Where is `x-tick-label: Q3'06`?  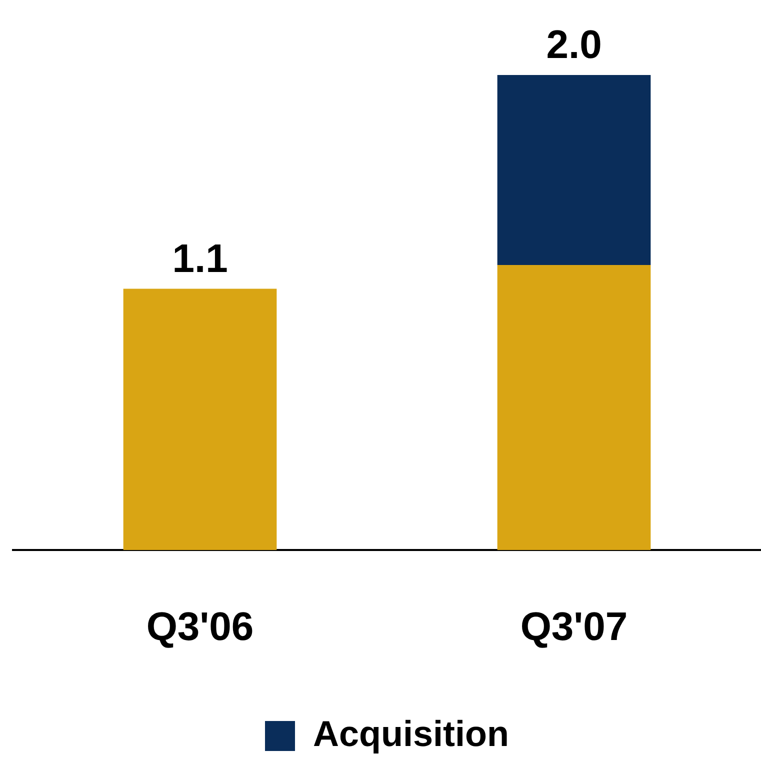 x-tick-label: Q3'06 is located at coordinates (200, 627).